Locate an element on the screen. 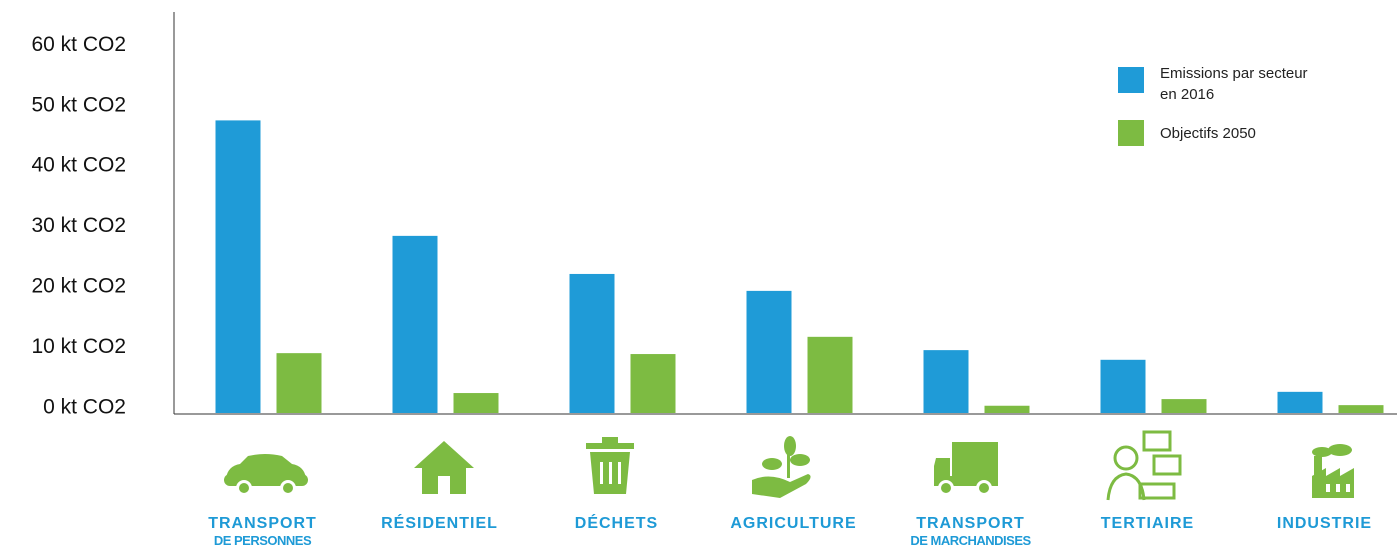  x-tick-label: TRANSPORT DE MARCHANDISES is located at coordinates (970, 531).